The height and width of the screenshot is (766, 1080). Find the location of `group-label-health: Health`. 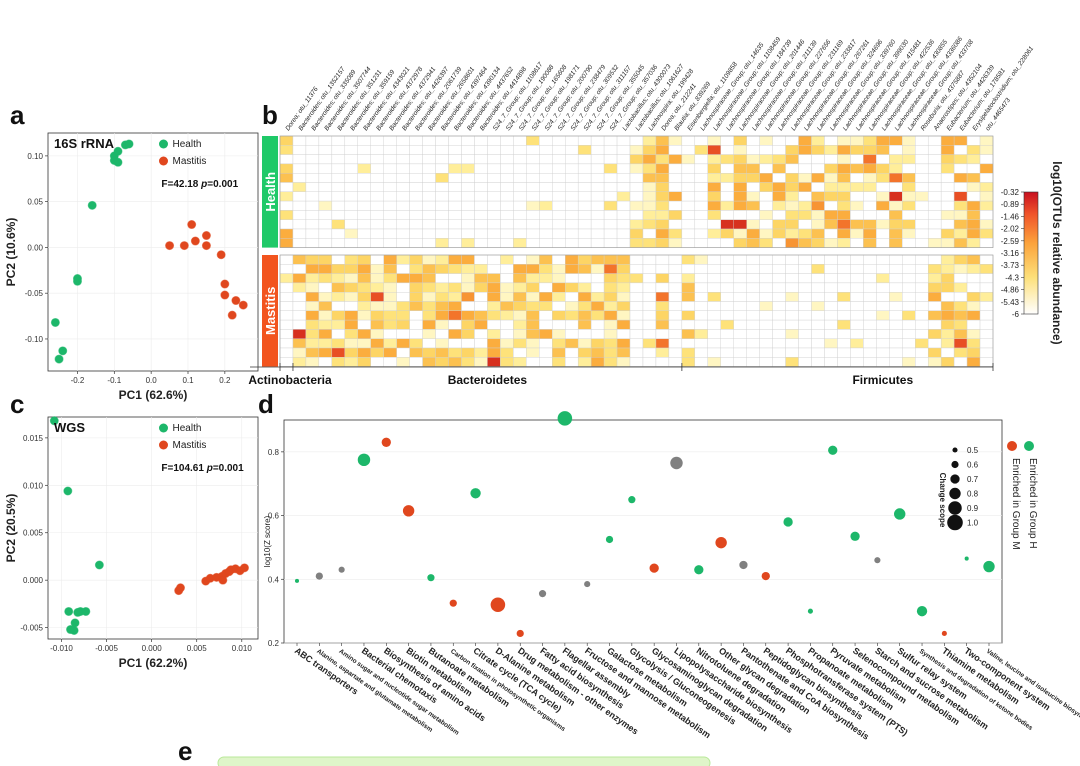

group-label-health: Health is located at coordinates (270, 192).